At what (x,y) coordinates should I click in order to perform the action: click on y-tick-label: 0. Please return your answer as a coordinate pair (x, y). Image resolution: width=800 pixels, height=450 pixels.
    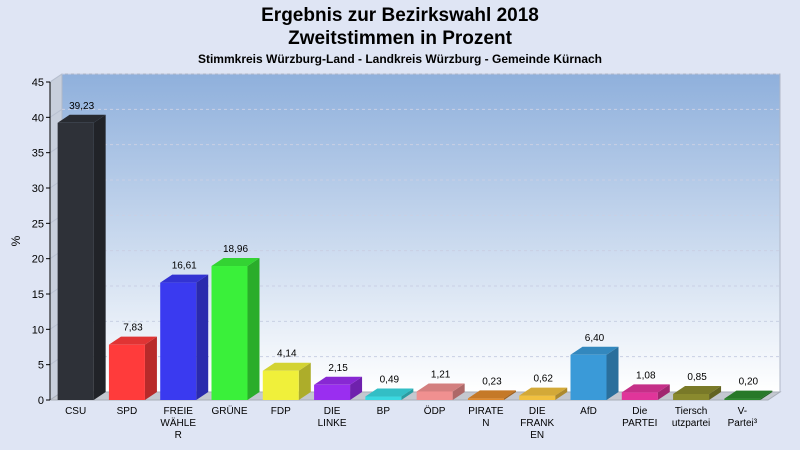
    Looking at the image, I should click on (41, 401).